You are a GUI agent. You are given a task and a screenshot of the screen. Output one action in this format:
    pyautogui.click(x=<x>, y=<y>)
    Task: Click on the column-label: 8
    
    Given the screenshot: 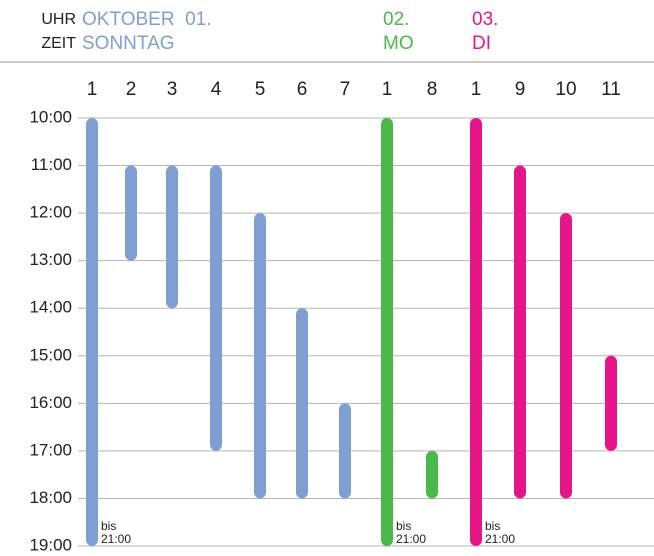 What is the action you would take?
    pyautogui.click(x=432, y=89)
    